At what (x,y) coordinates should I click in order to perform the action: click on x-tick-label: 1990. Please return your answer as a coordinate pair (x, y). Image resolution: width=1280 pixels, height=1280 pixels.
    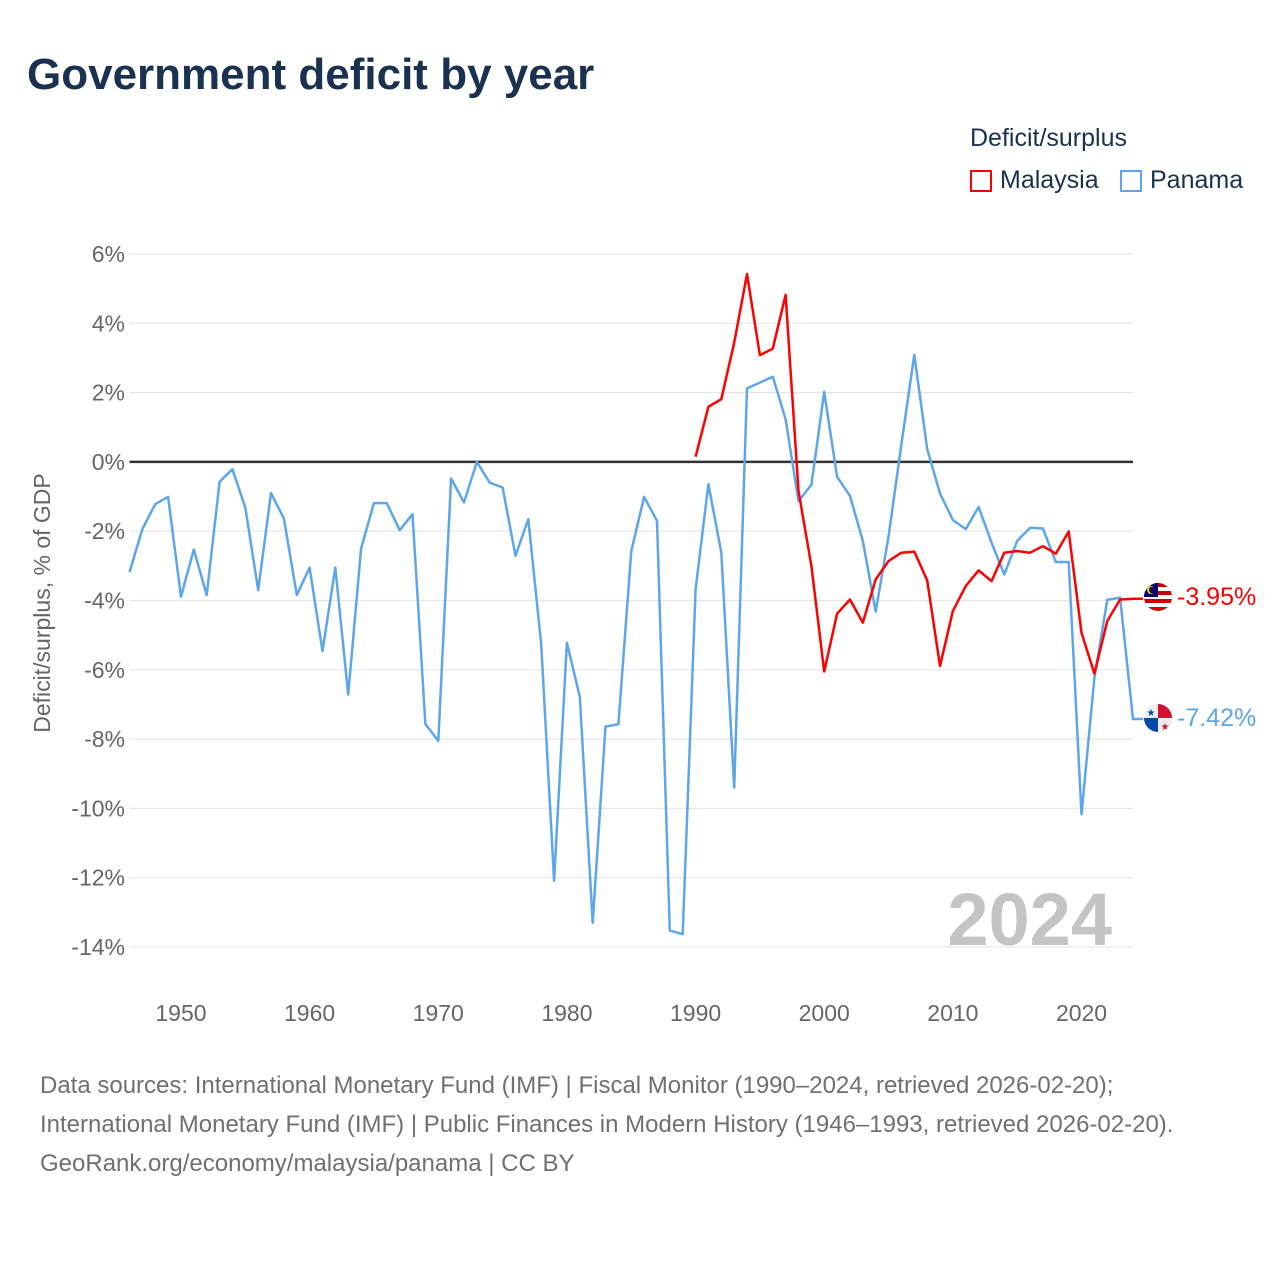
    Looking at the image, I should click on (695, 1013).